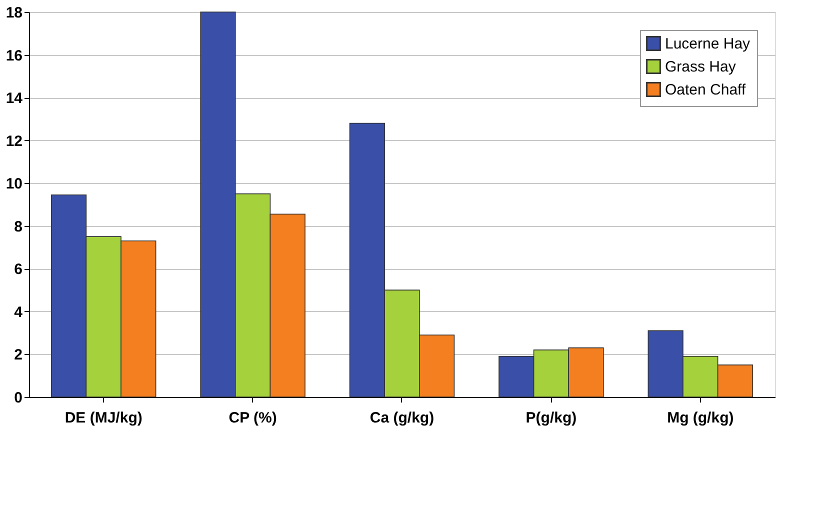 The width and height of the screenshot is (830, 510). I want to click on y-tick-label: 18, so click(14, 13).